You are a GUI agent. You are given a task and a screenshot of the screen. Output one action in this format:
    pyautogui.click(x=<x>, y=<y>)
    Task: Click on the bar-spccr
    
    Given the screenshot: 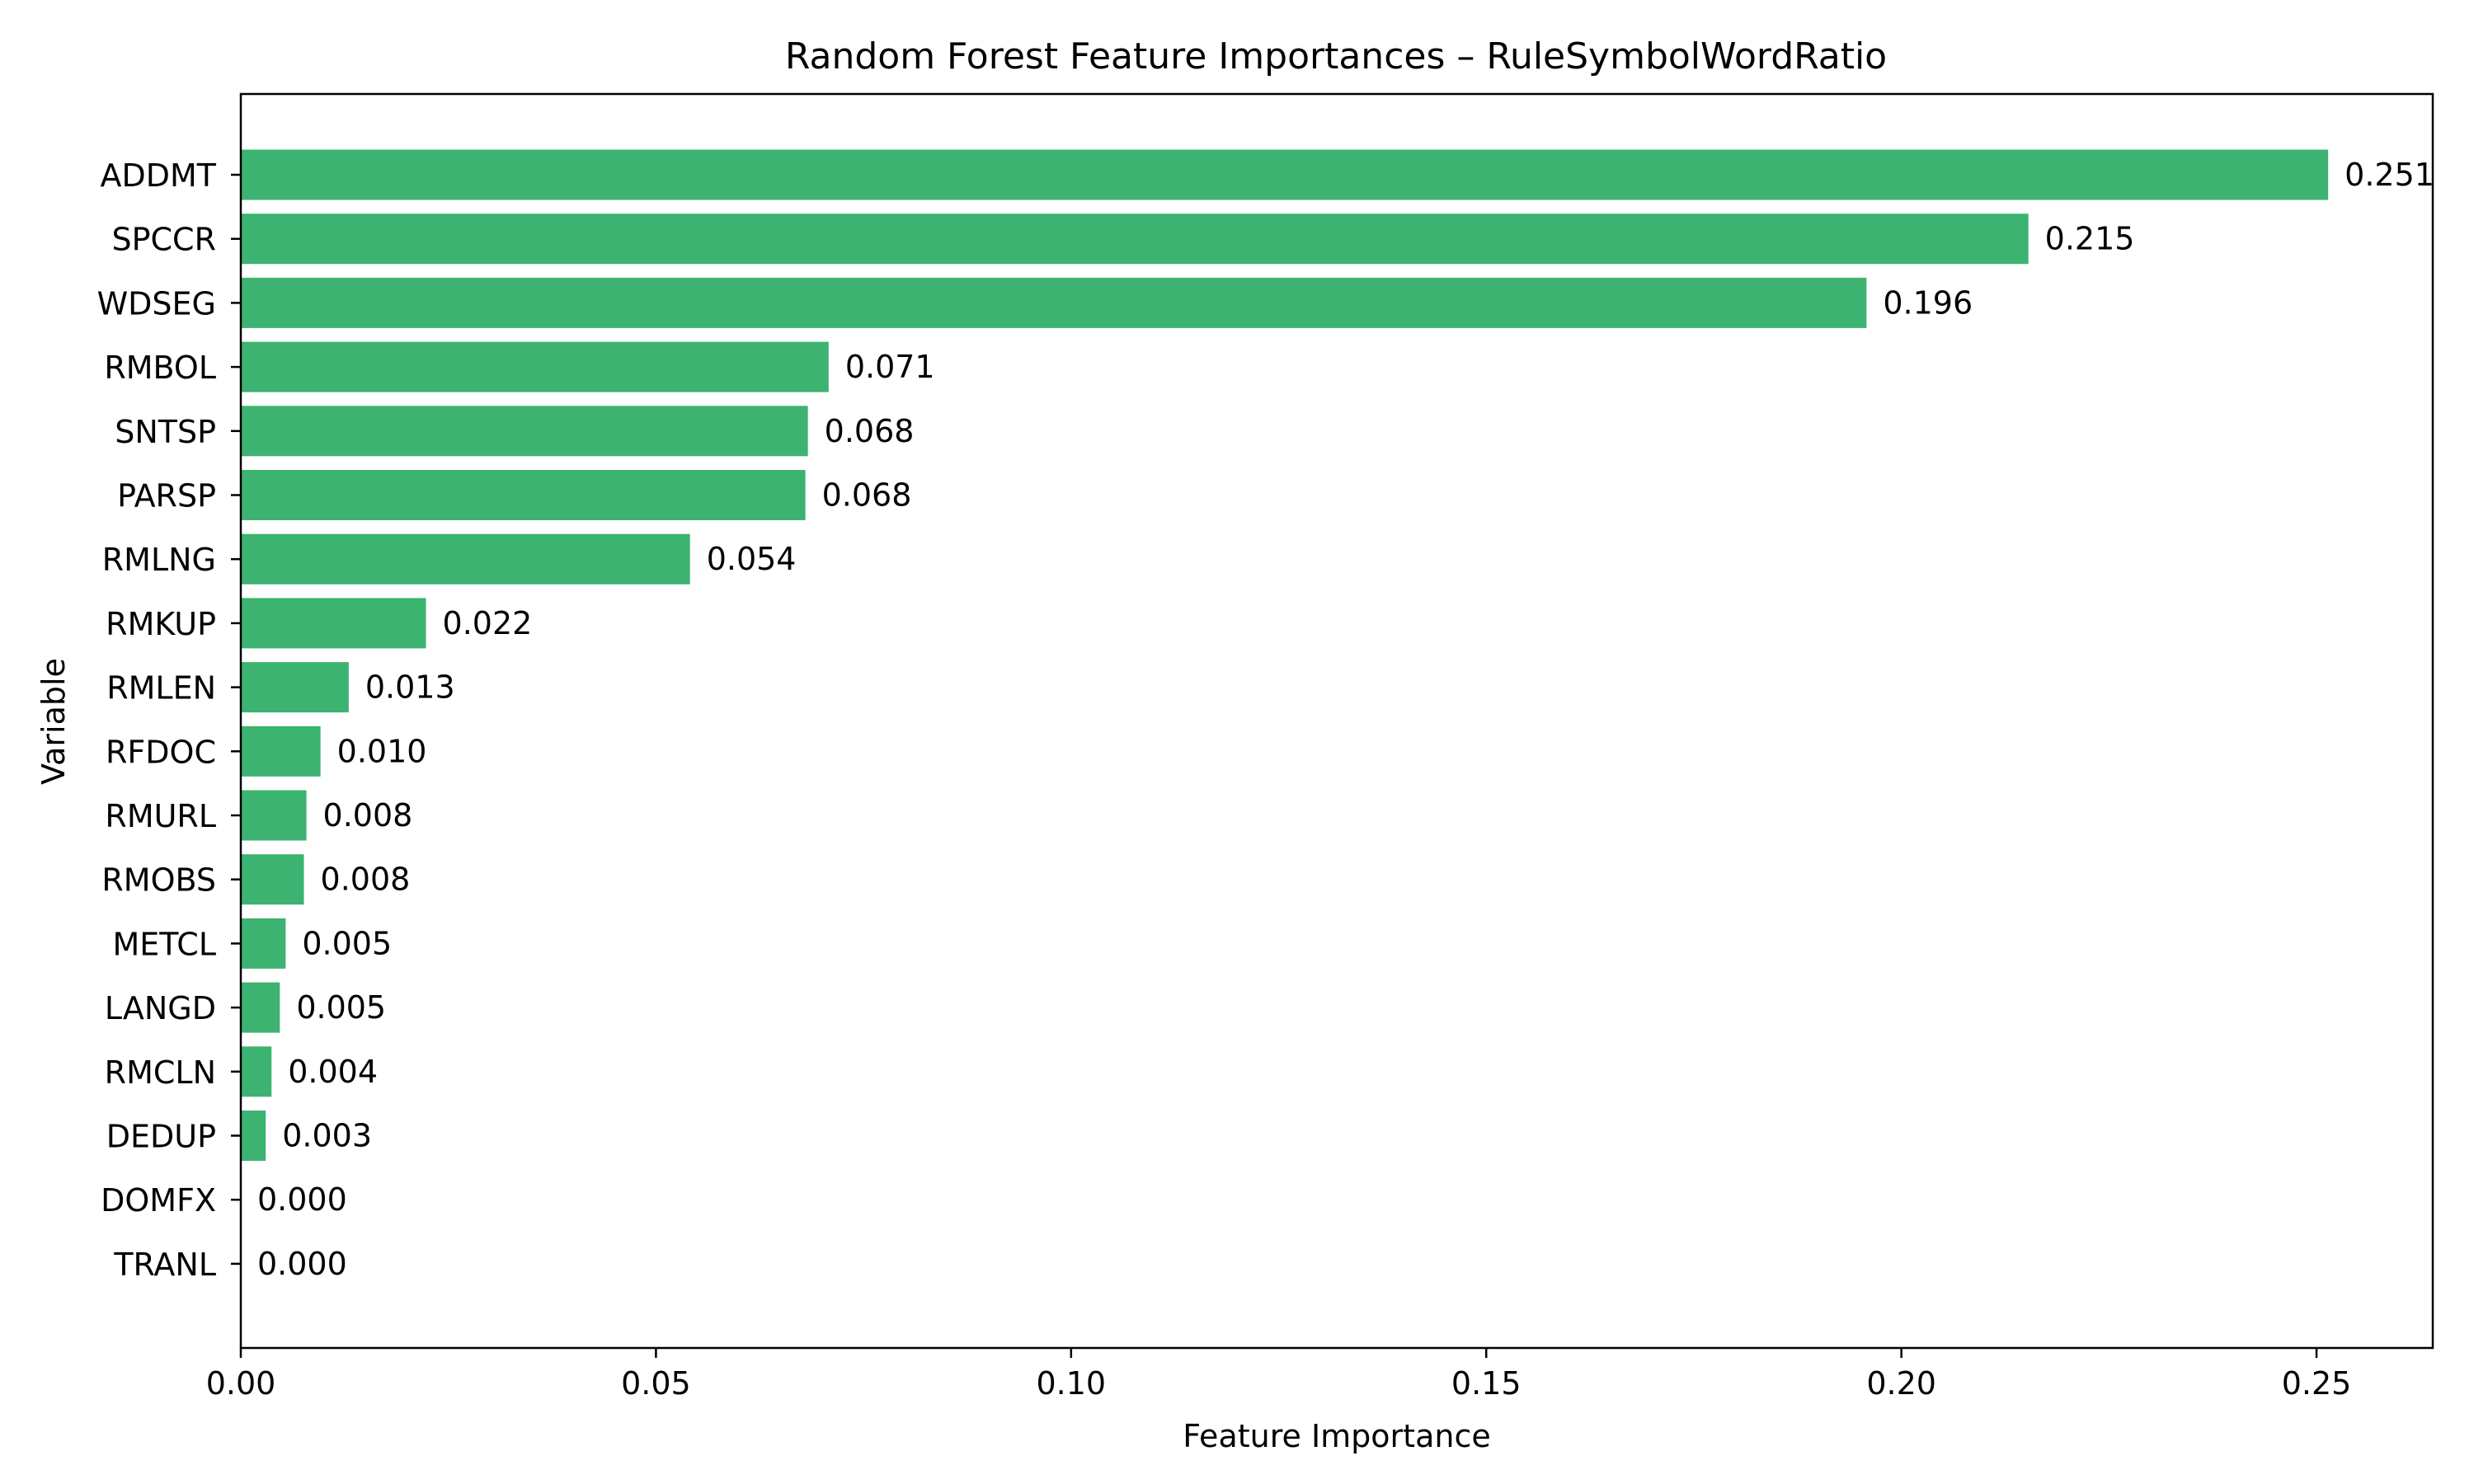 What is the action you would take?
    pyautogui.click(x=1135, y=239)
    